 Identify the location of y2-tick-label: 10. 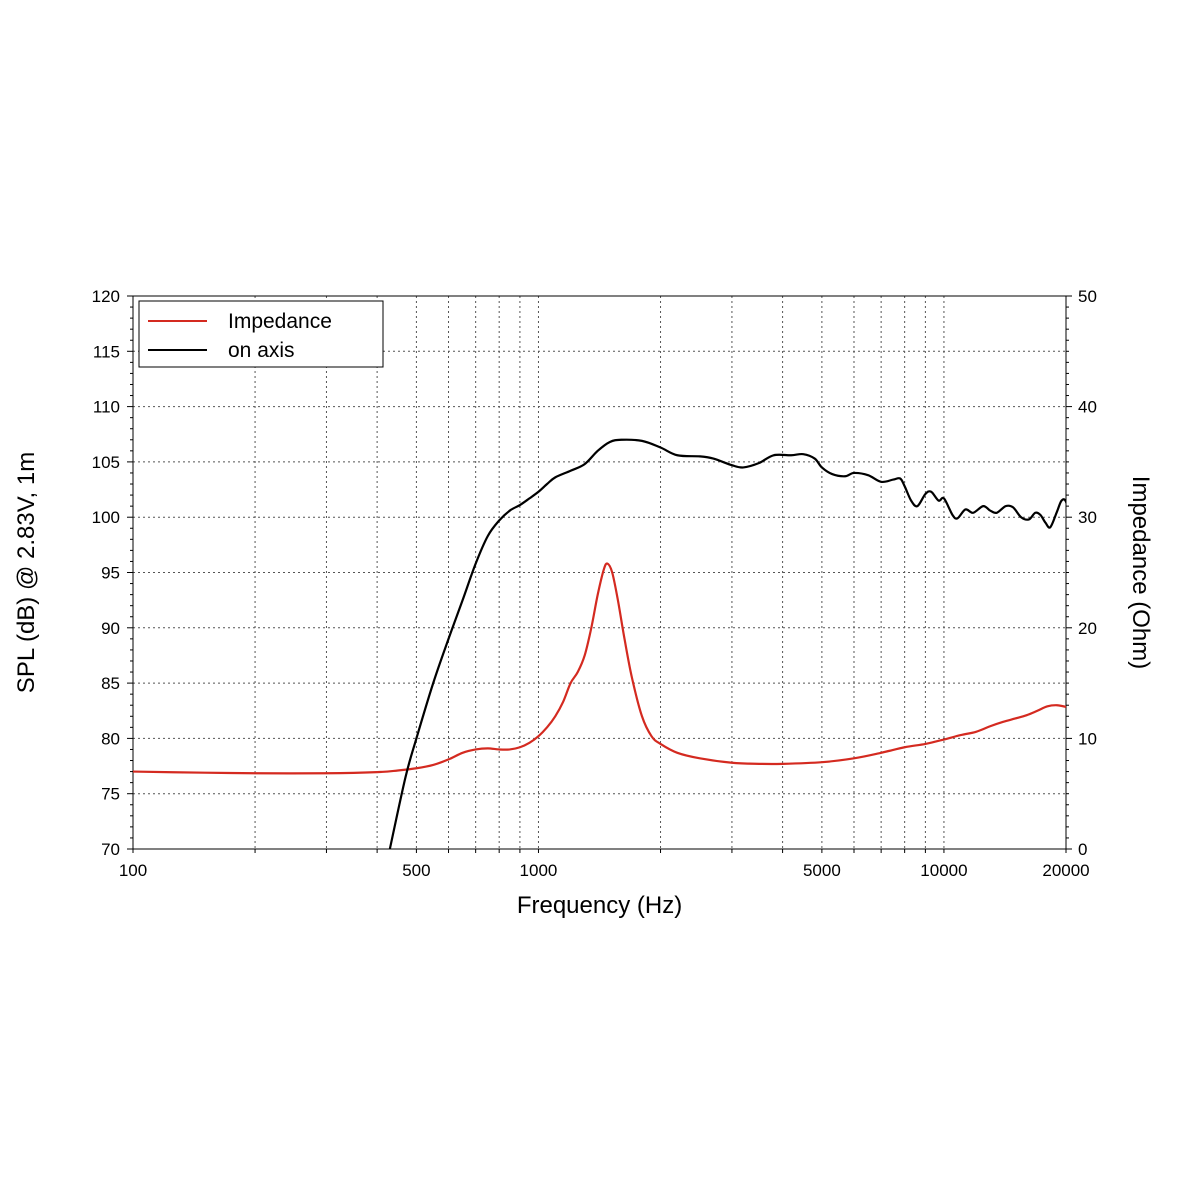
(1087, 738).